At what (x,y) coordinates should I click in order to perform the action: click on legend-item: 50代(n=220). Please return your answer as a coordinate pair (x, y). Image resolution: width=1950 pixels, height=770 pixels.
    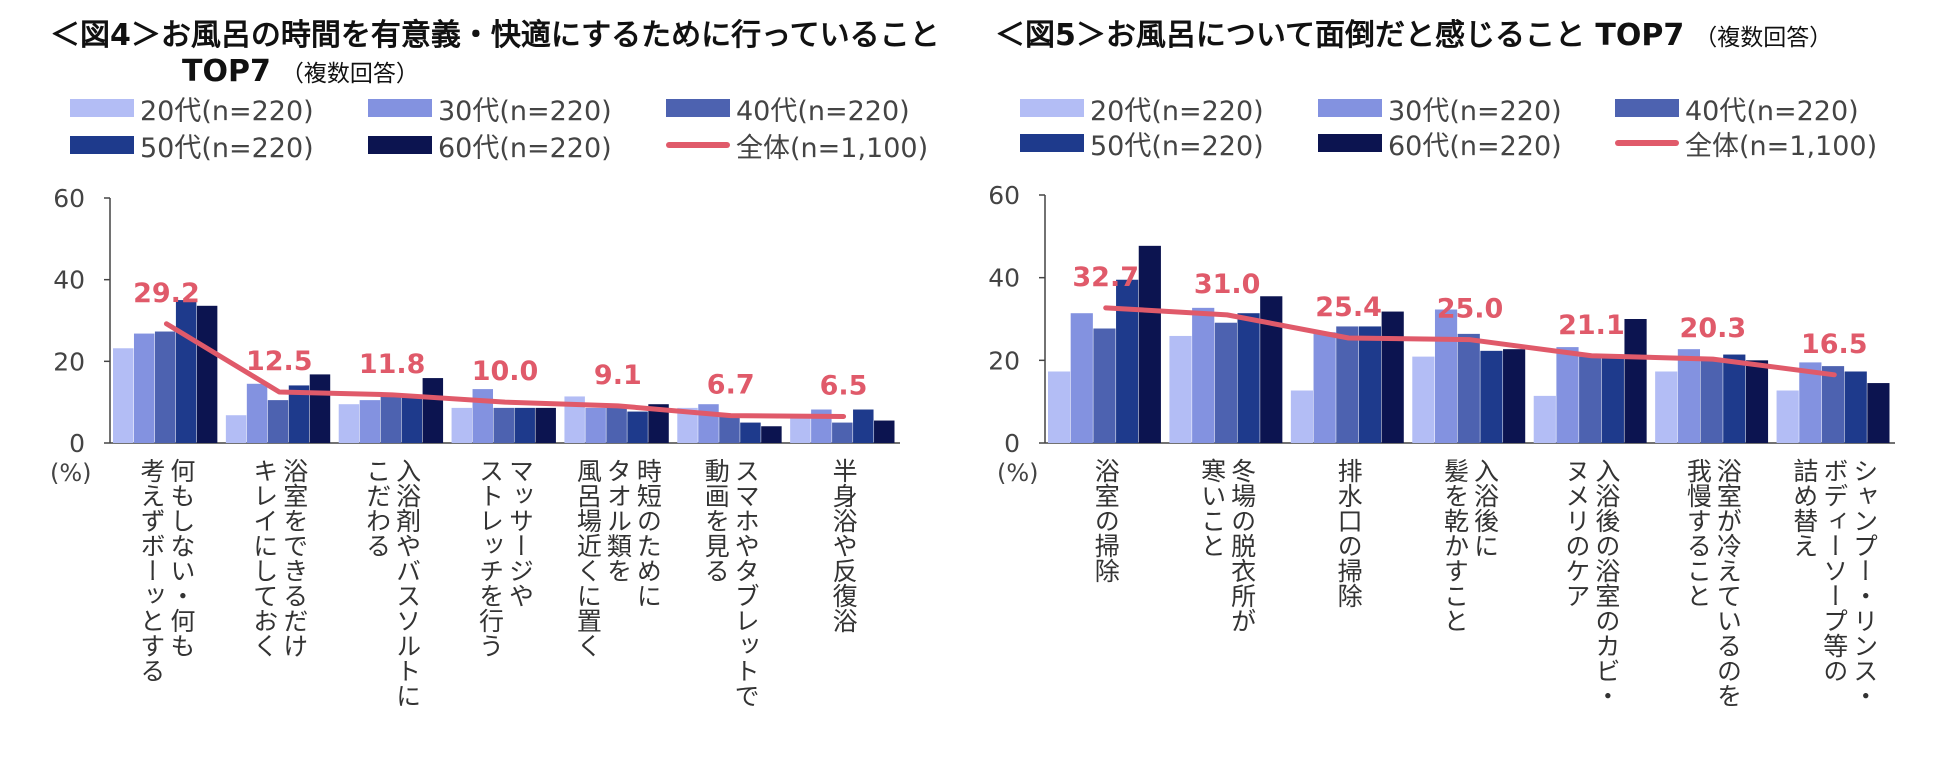
    Looking at the image, I should click on (192, 147).